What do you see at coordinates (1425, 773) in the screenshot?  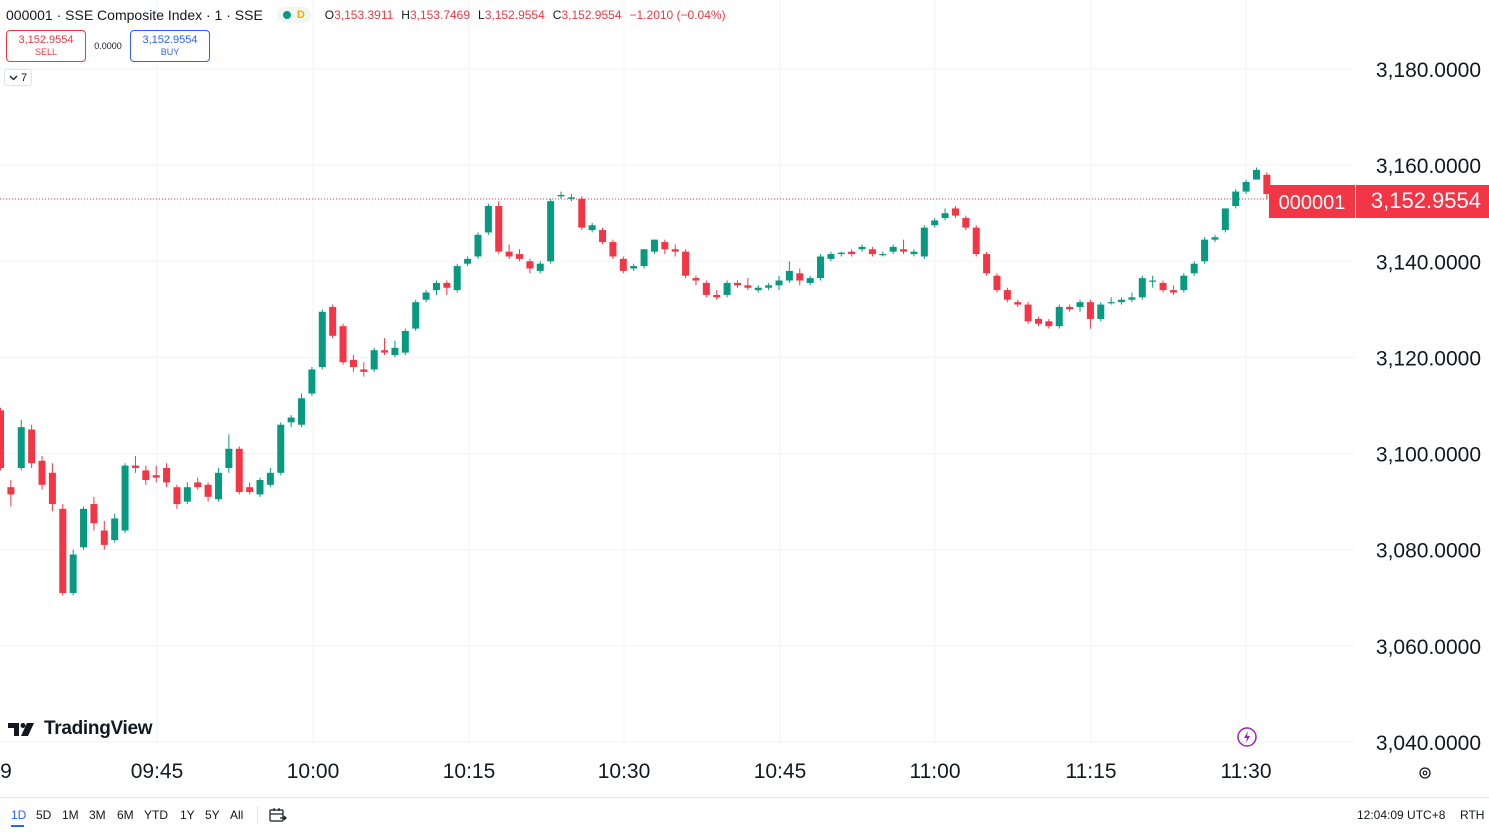 I see `settings-icon` at bounding box center [1425, 773].